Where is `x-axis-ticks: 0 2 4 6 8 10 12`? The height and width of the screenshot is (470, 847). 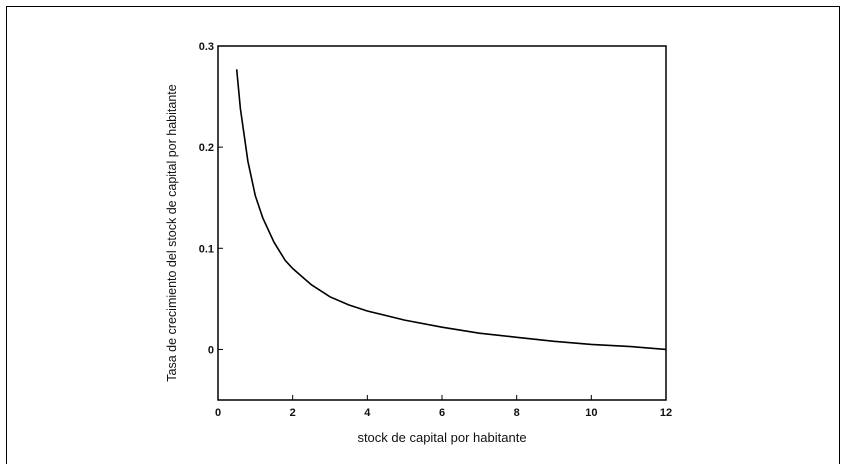 x-axis-ticks: 0 2 4 6 8 10 12 is located at coordinates (443, 407).